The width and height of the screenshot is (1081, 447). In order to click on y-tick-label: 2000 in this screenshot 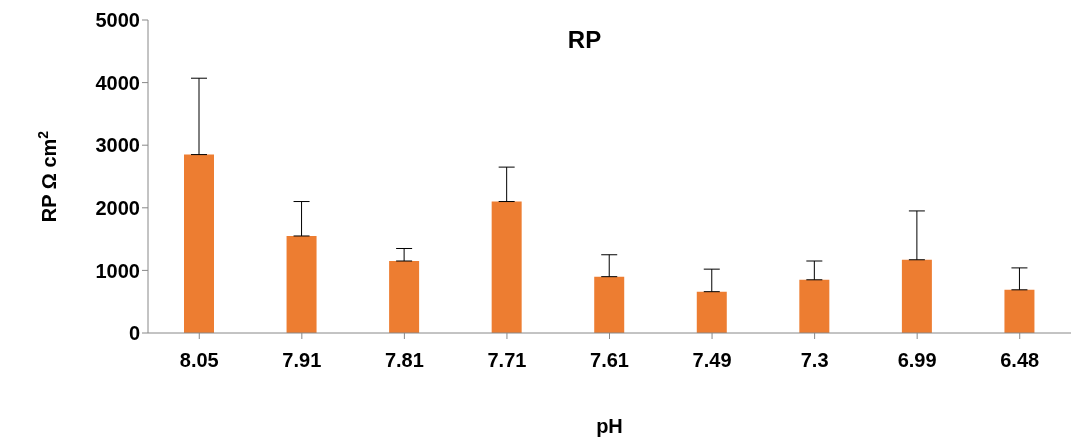, I will do `click(117, 207)`.